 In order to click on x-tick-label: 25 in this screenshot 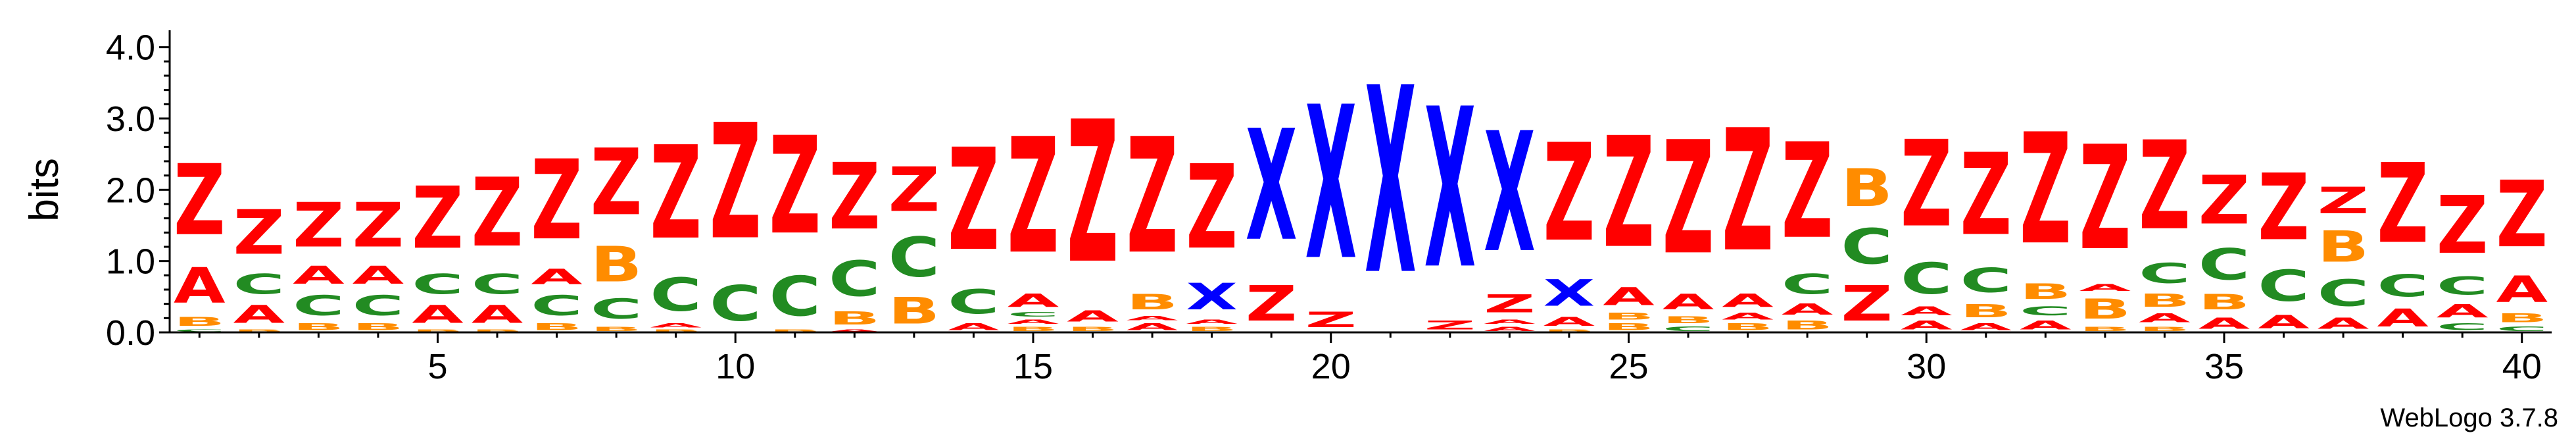, I will do `click(1628, 366)`.